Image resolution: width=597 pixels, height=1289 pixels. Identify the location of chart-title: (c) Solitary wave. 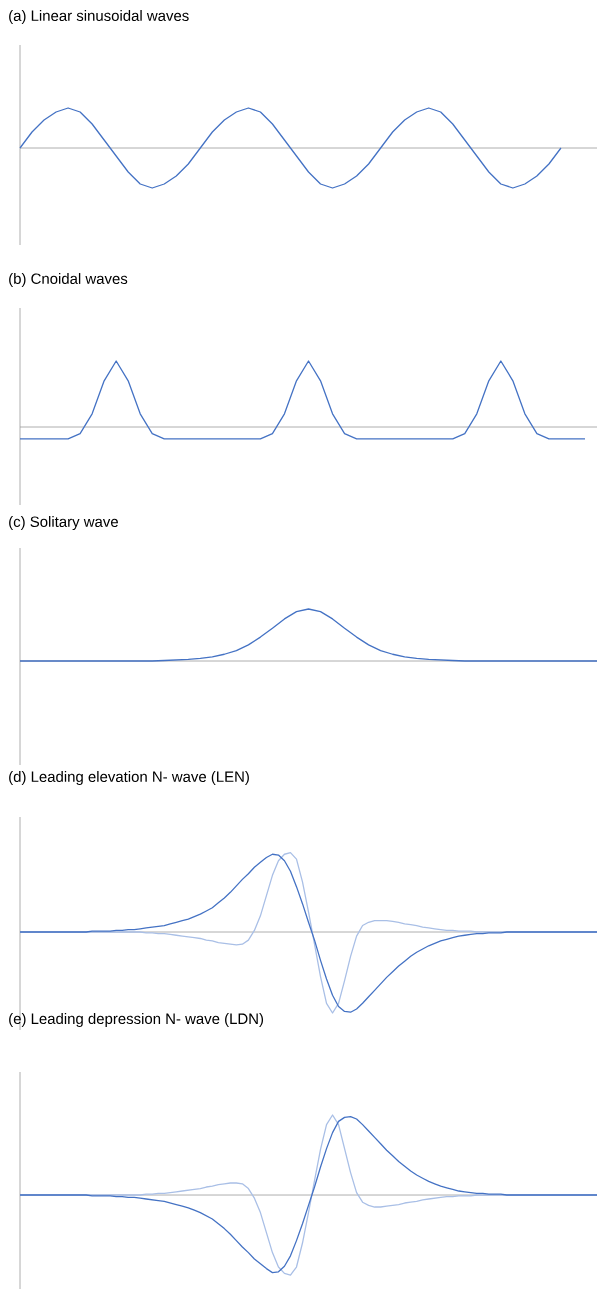
(63, 523).